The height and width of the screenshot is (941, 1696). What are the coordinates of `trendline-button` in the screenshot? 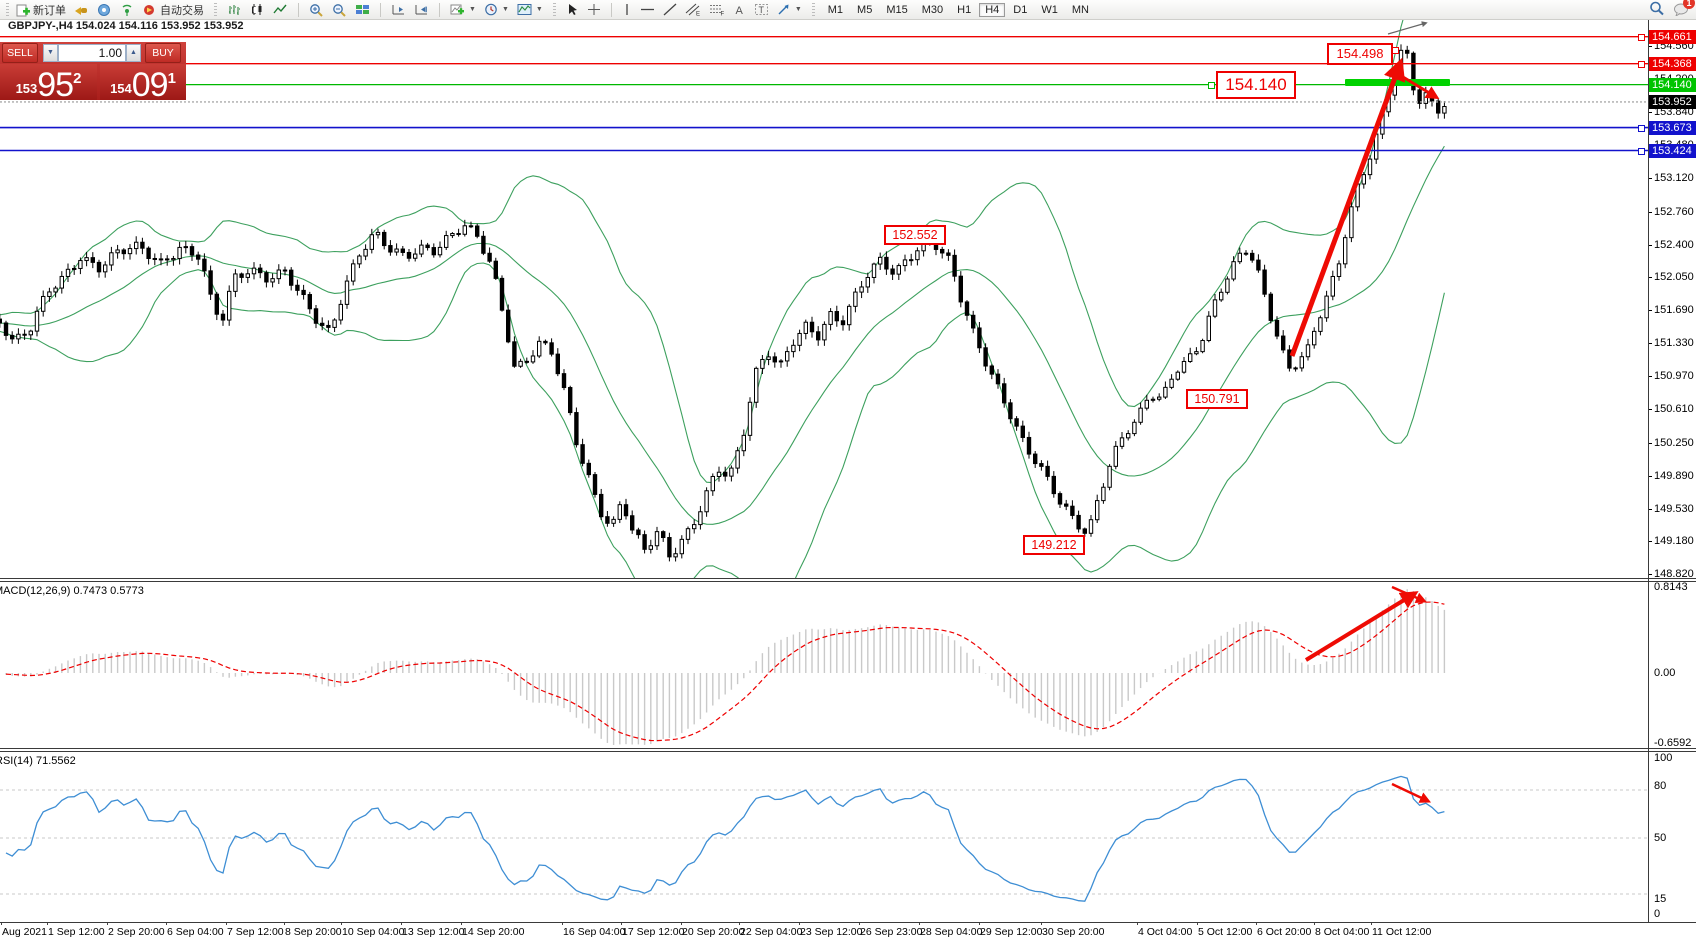 It's located at (670, 9).